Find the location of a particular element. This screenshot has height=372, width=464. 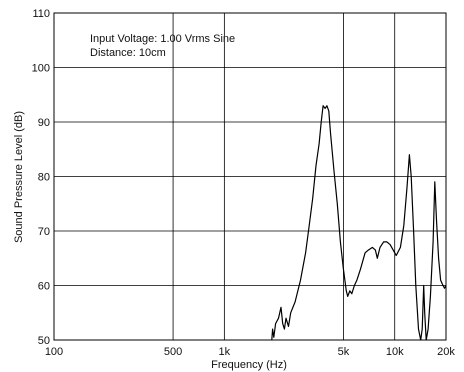

y-tick-label: 60 is located at coordinates (44, 287).